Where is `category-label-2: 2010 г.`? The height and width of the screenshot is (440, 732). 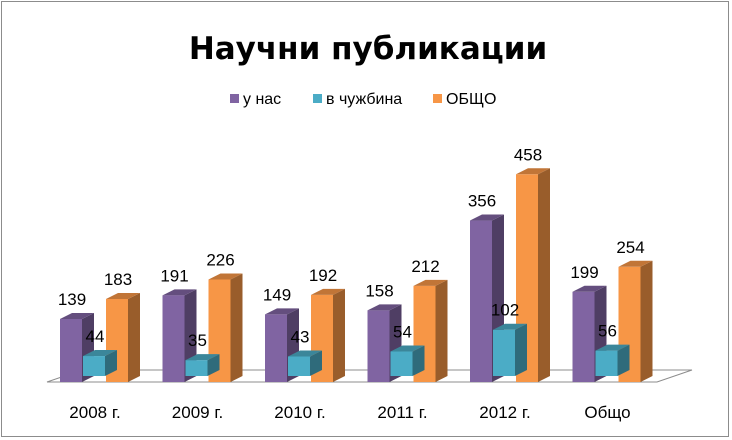 category-label-2: 2010 г. is located at coordinates (299, 412).